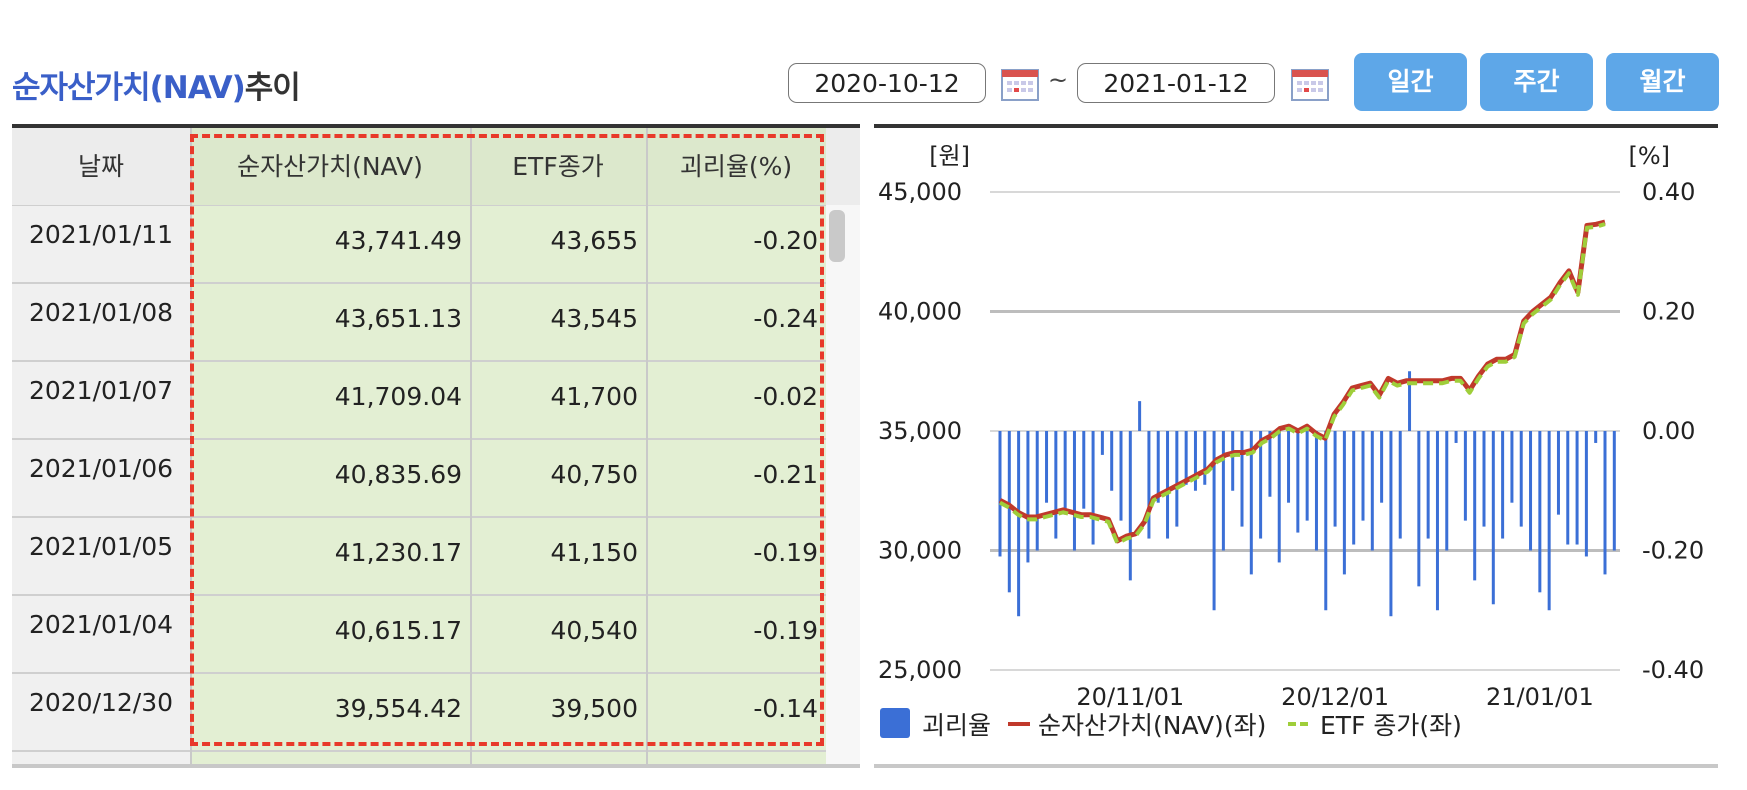 This screenshot has height=790, width=1747. What do you see at coordinates (895, 723) in the screenshot?
I see `legend-swatch-deviation` at bounding box center [895, 723].